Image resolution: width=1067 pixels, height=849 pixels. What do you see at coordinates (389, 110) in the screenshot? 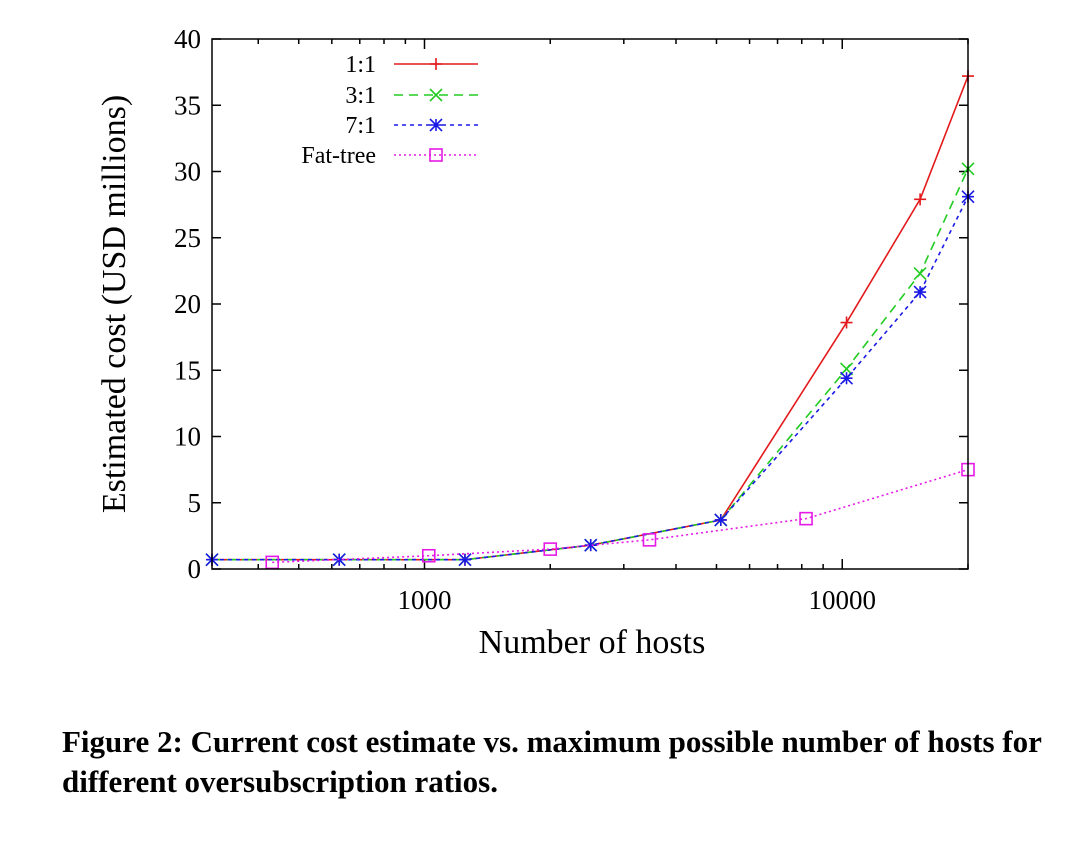
I see `legend: 1:1 3:1 7:1 Fat-tree` at bounding box center [389, 110].